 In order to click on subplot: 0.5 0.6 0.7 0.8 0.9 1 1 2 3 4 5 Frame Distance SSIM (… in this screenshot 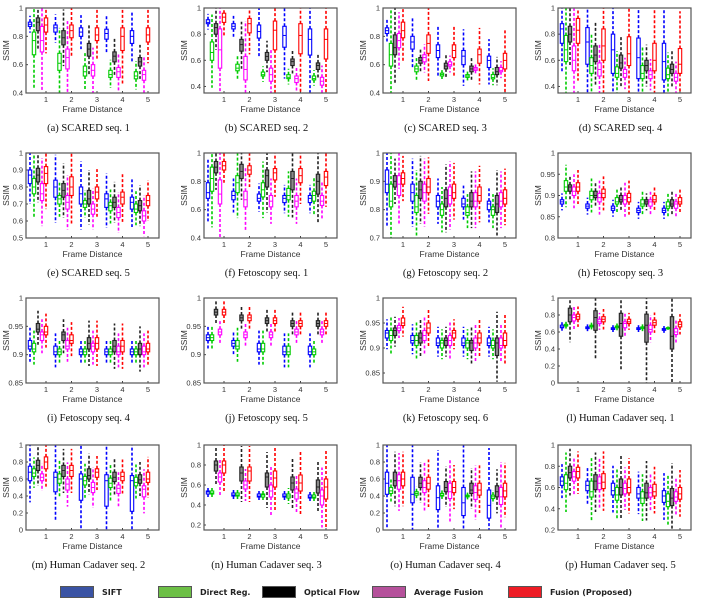, I will do `click(80, 214)`.